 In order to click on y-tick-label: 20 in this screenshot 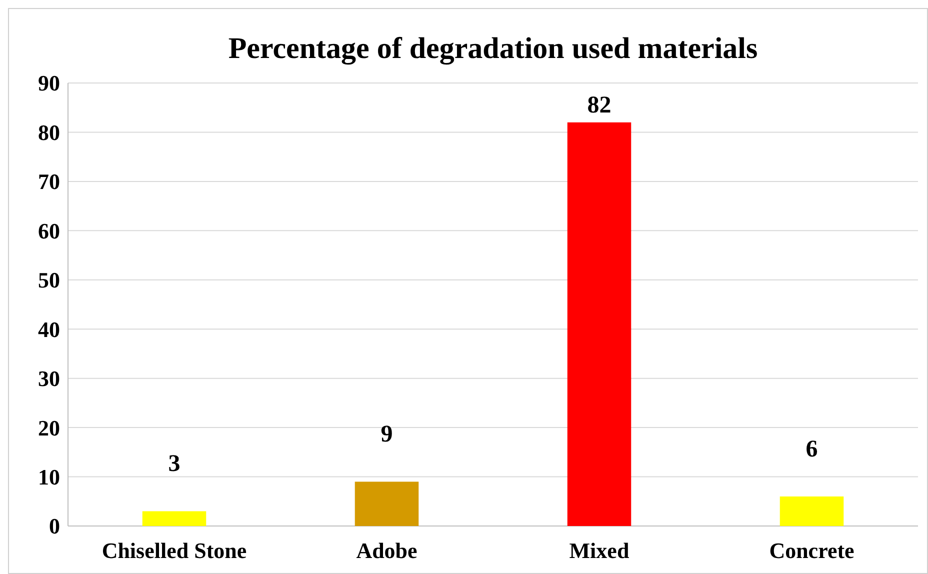, I will do `click(49, 427)`.